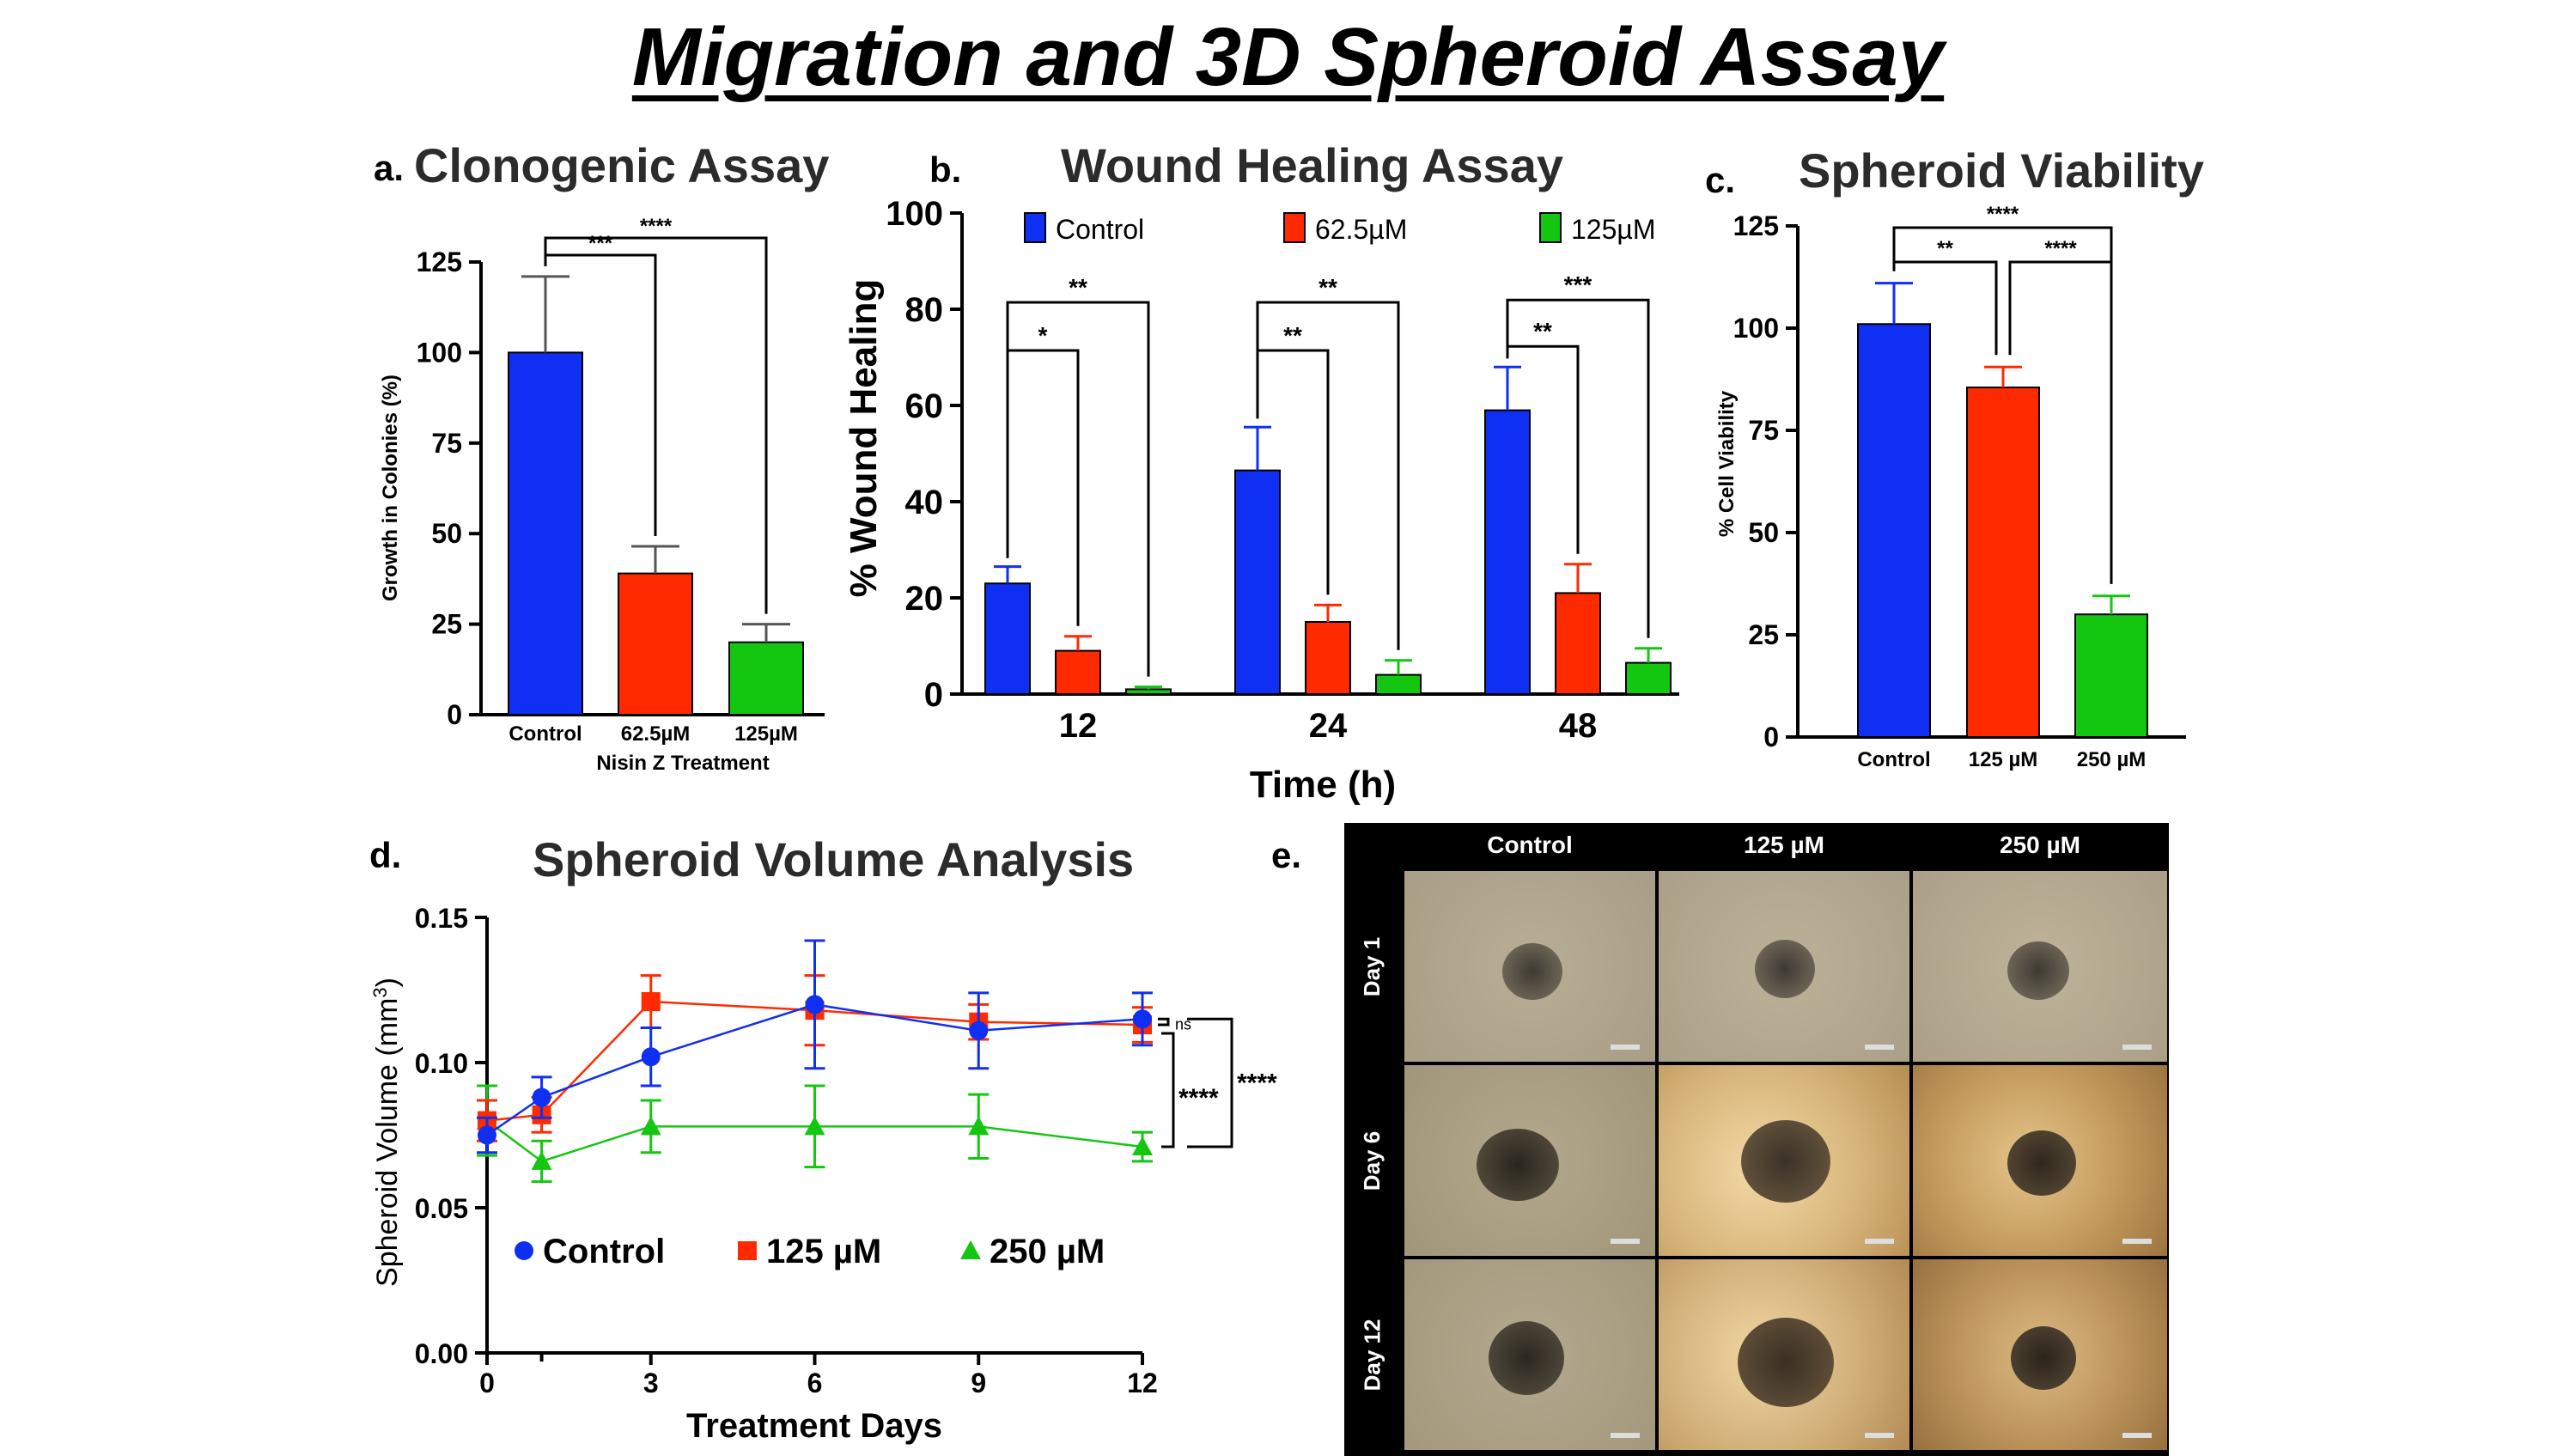 Image resolution: width=2576 pixels, height=1456 pixels. I want to click on x-tick-label: 6, so click(815, 1383).